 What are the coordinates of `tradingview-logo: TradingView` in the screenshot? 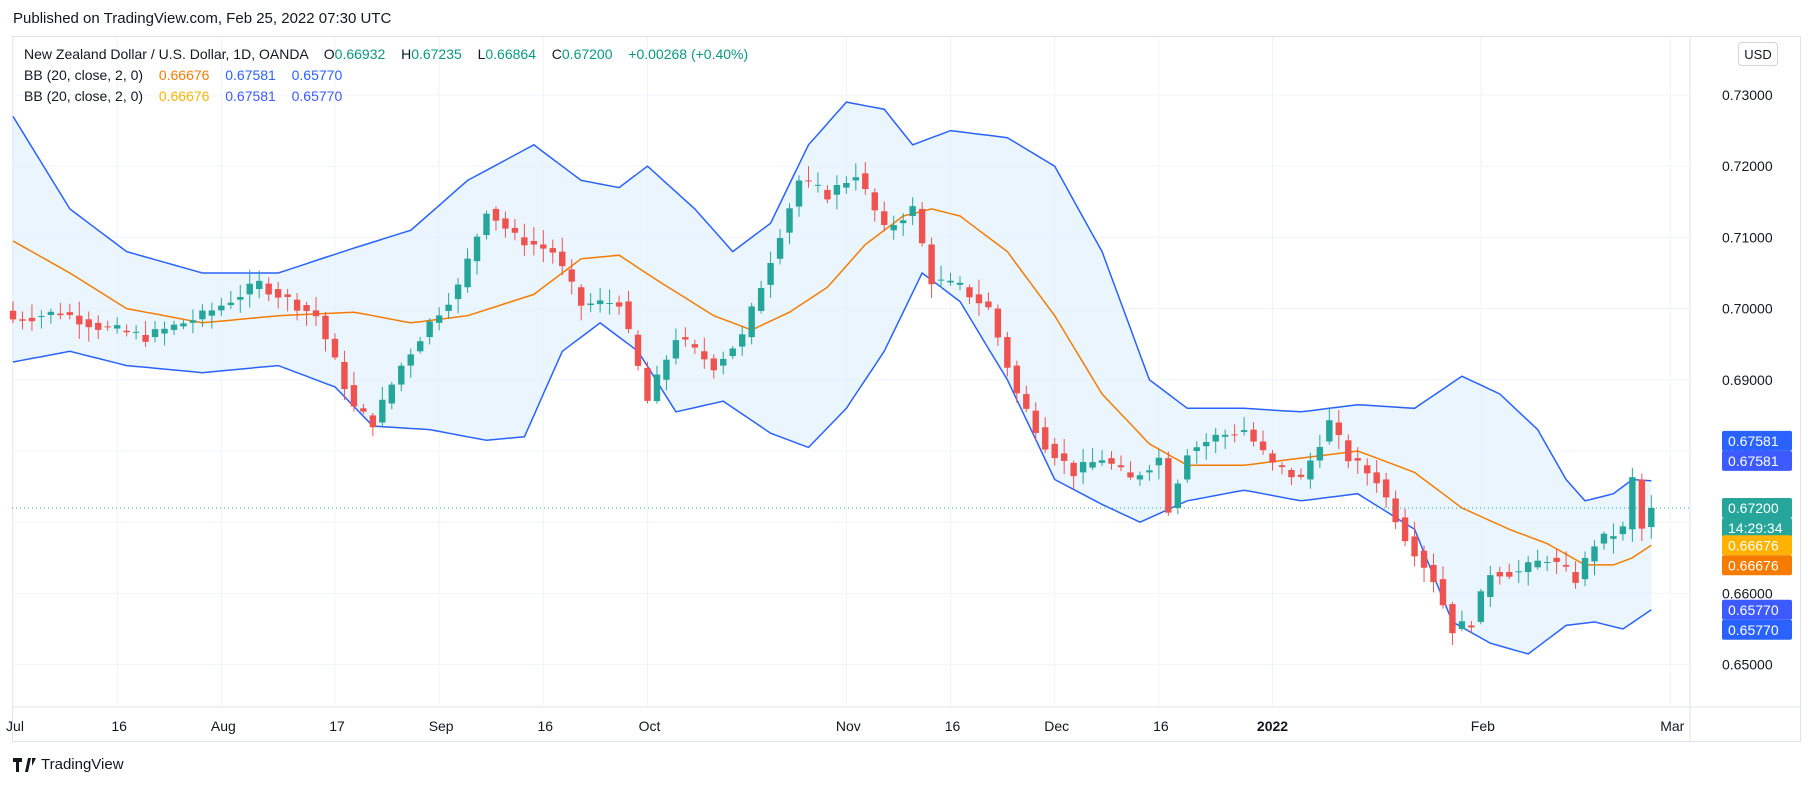 It's located at (68, 764).